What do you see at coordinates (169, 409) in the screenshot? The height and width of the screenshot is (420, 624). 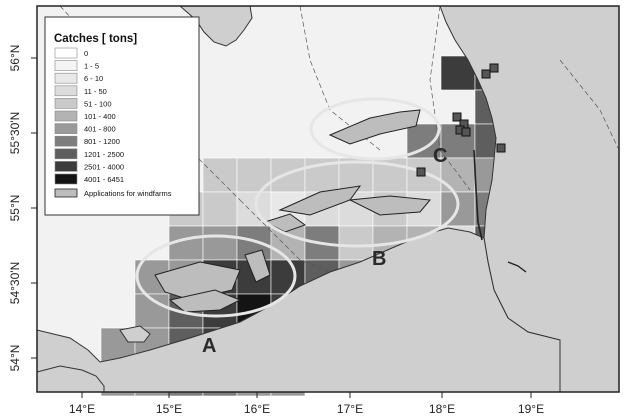 I see `lon-label-15: 15°E` at bounding box center [169, 409].